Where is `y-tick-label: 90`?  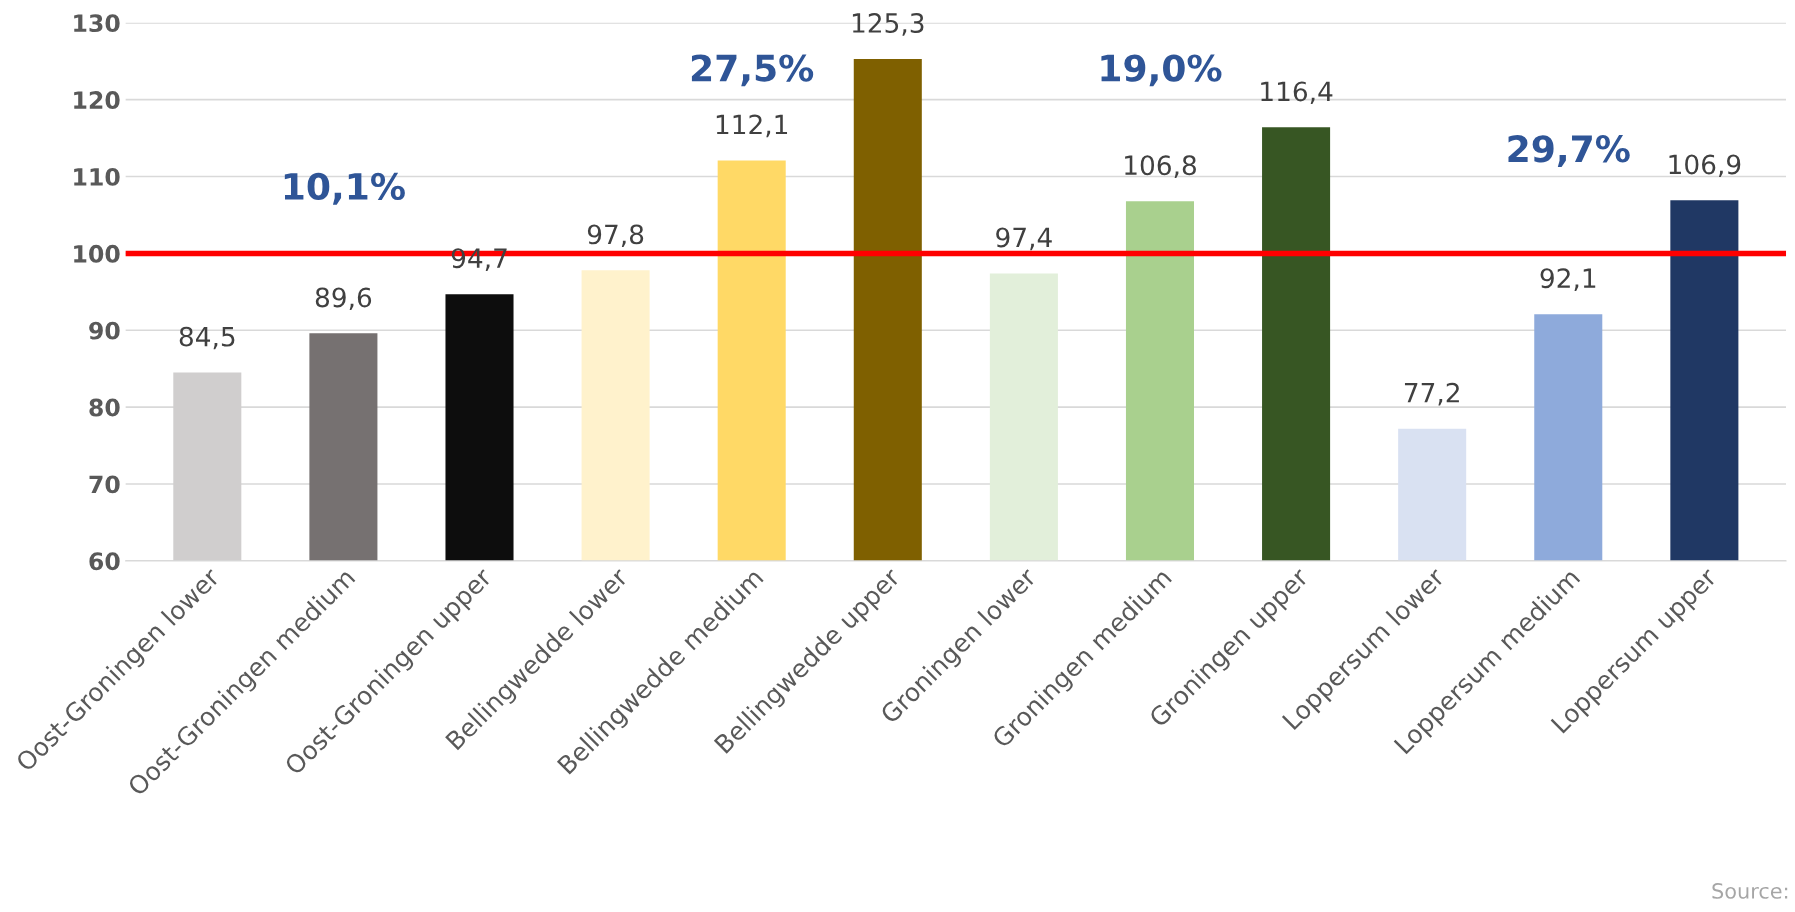
y-tick-label: 90 is located at coordinates (104, 330).